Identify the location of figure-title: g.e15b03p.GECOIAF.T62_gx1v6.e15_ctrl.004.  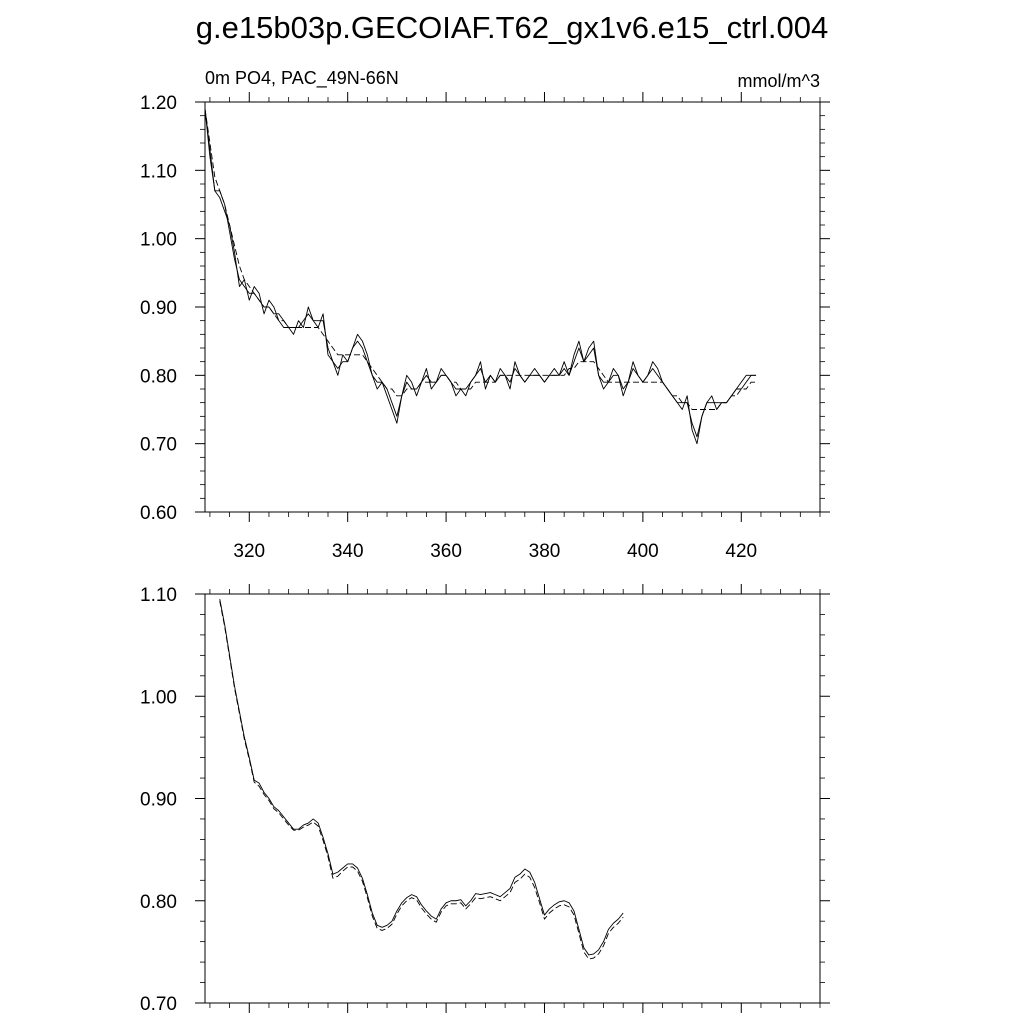
(512, 27).